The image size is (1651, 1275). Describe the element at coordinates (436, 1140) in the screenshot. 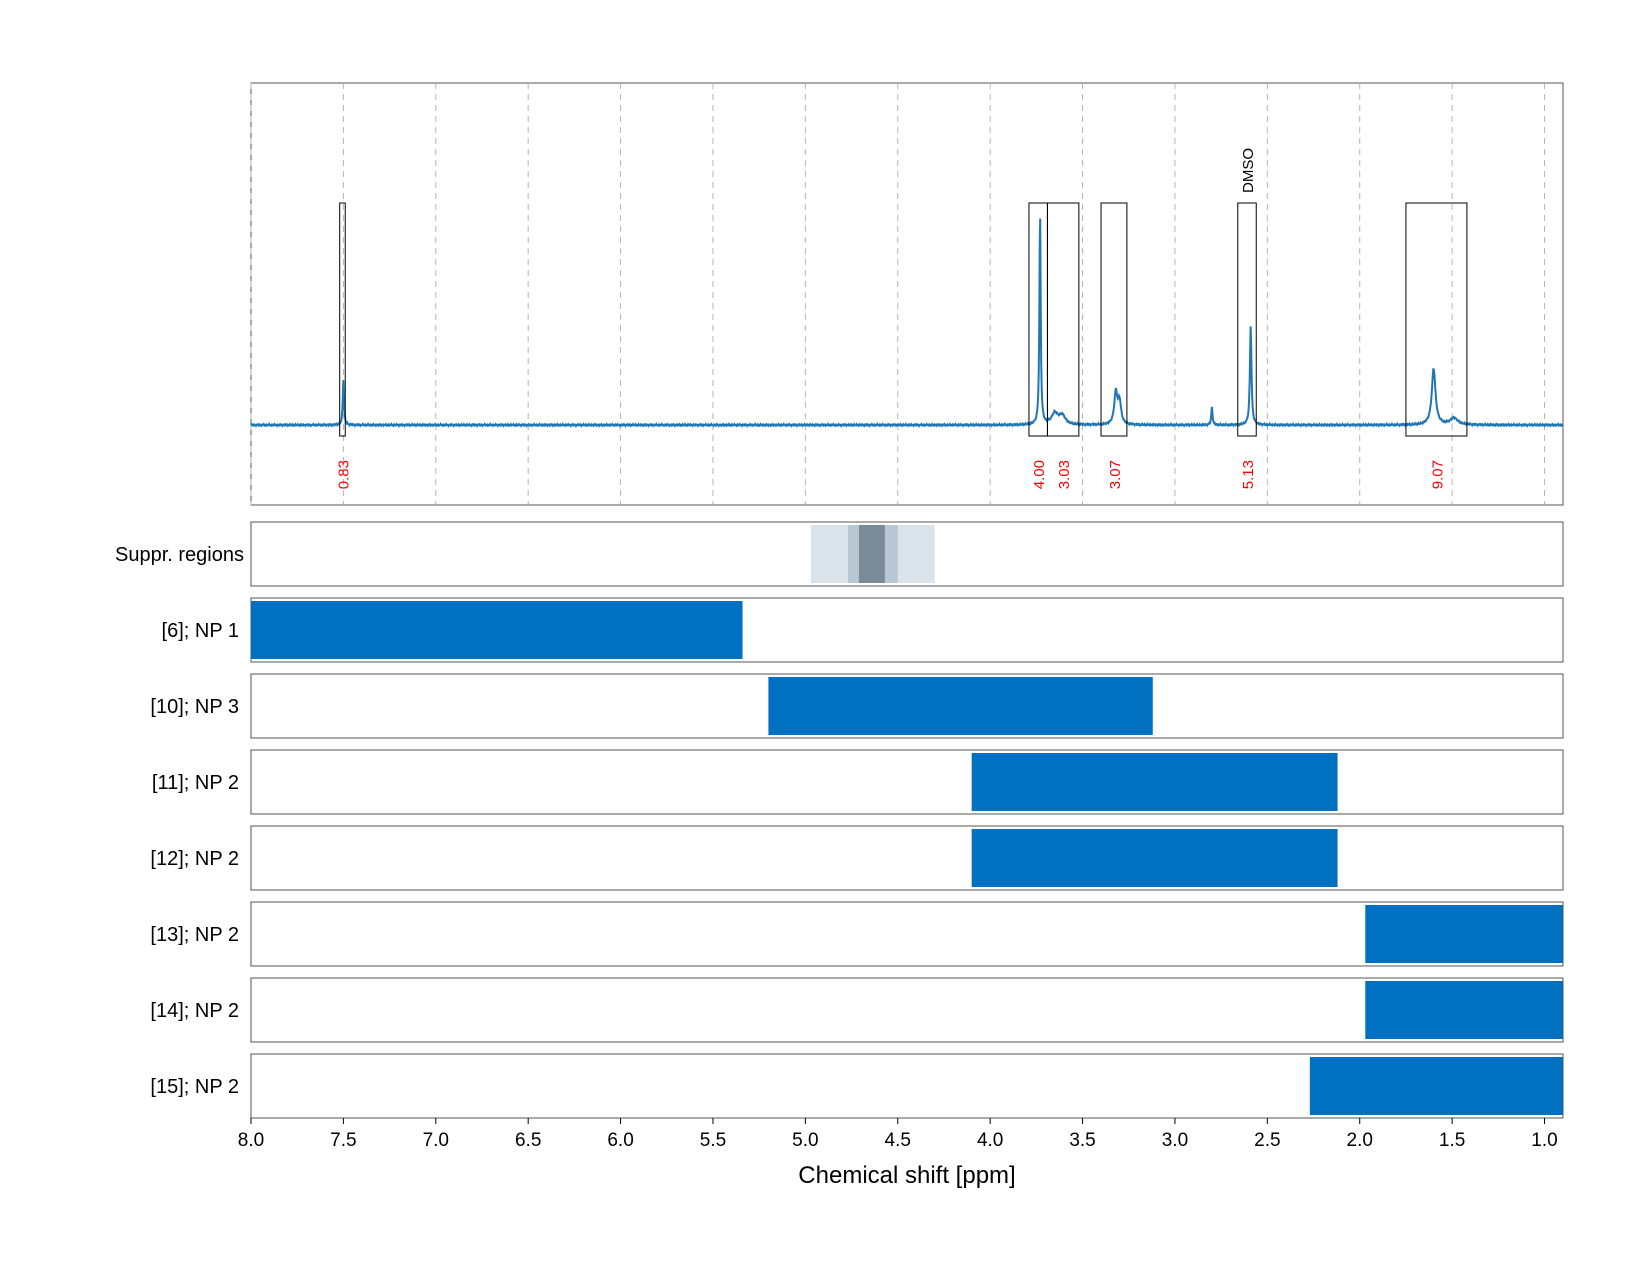

I see `x-tick-label-2: 7.0` at that location.